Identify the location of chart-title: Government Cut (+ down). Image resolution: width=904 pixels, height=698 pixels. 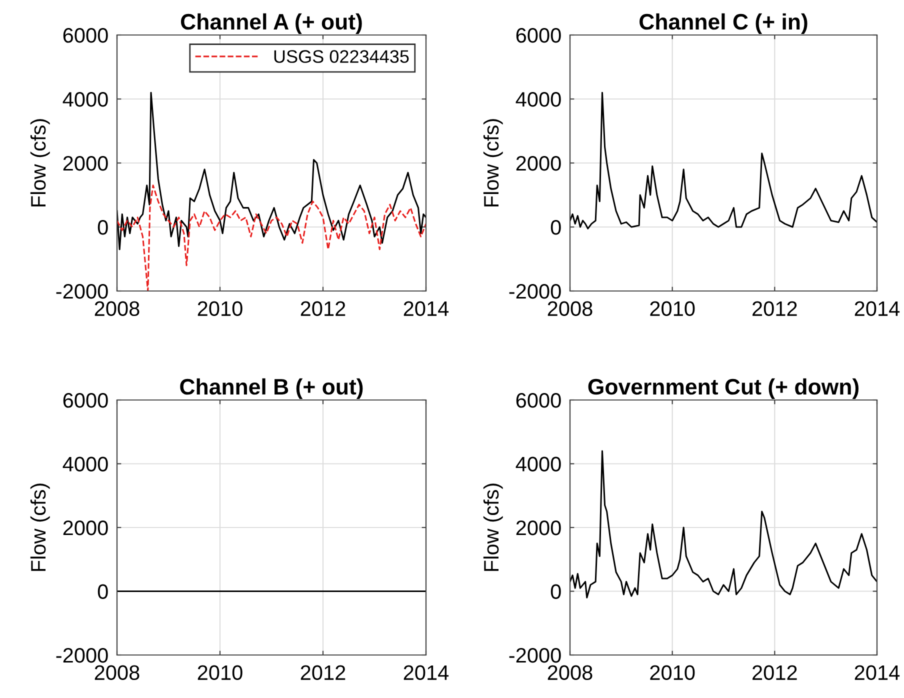
(723, 389).